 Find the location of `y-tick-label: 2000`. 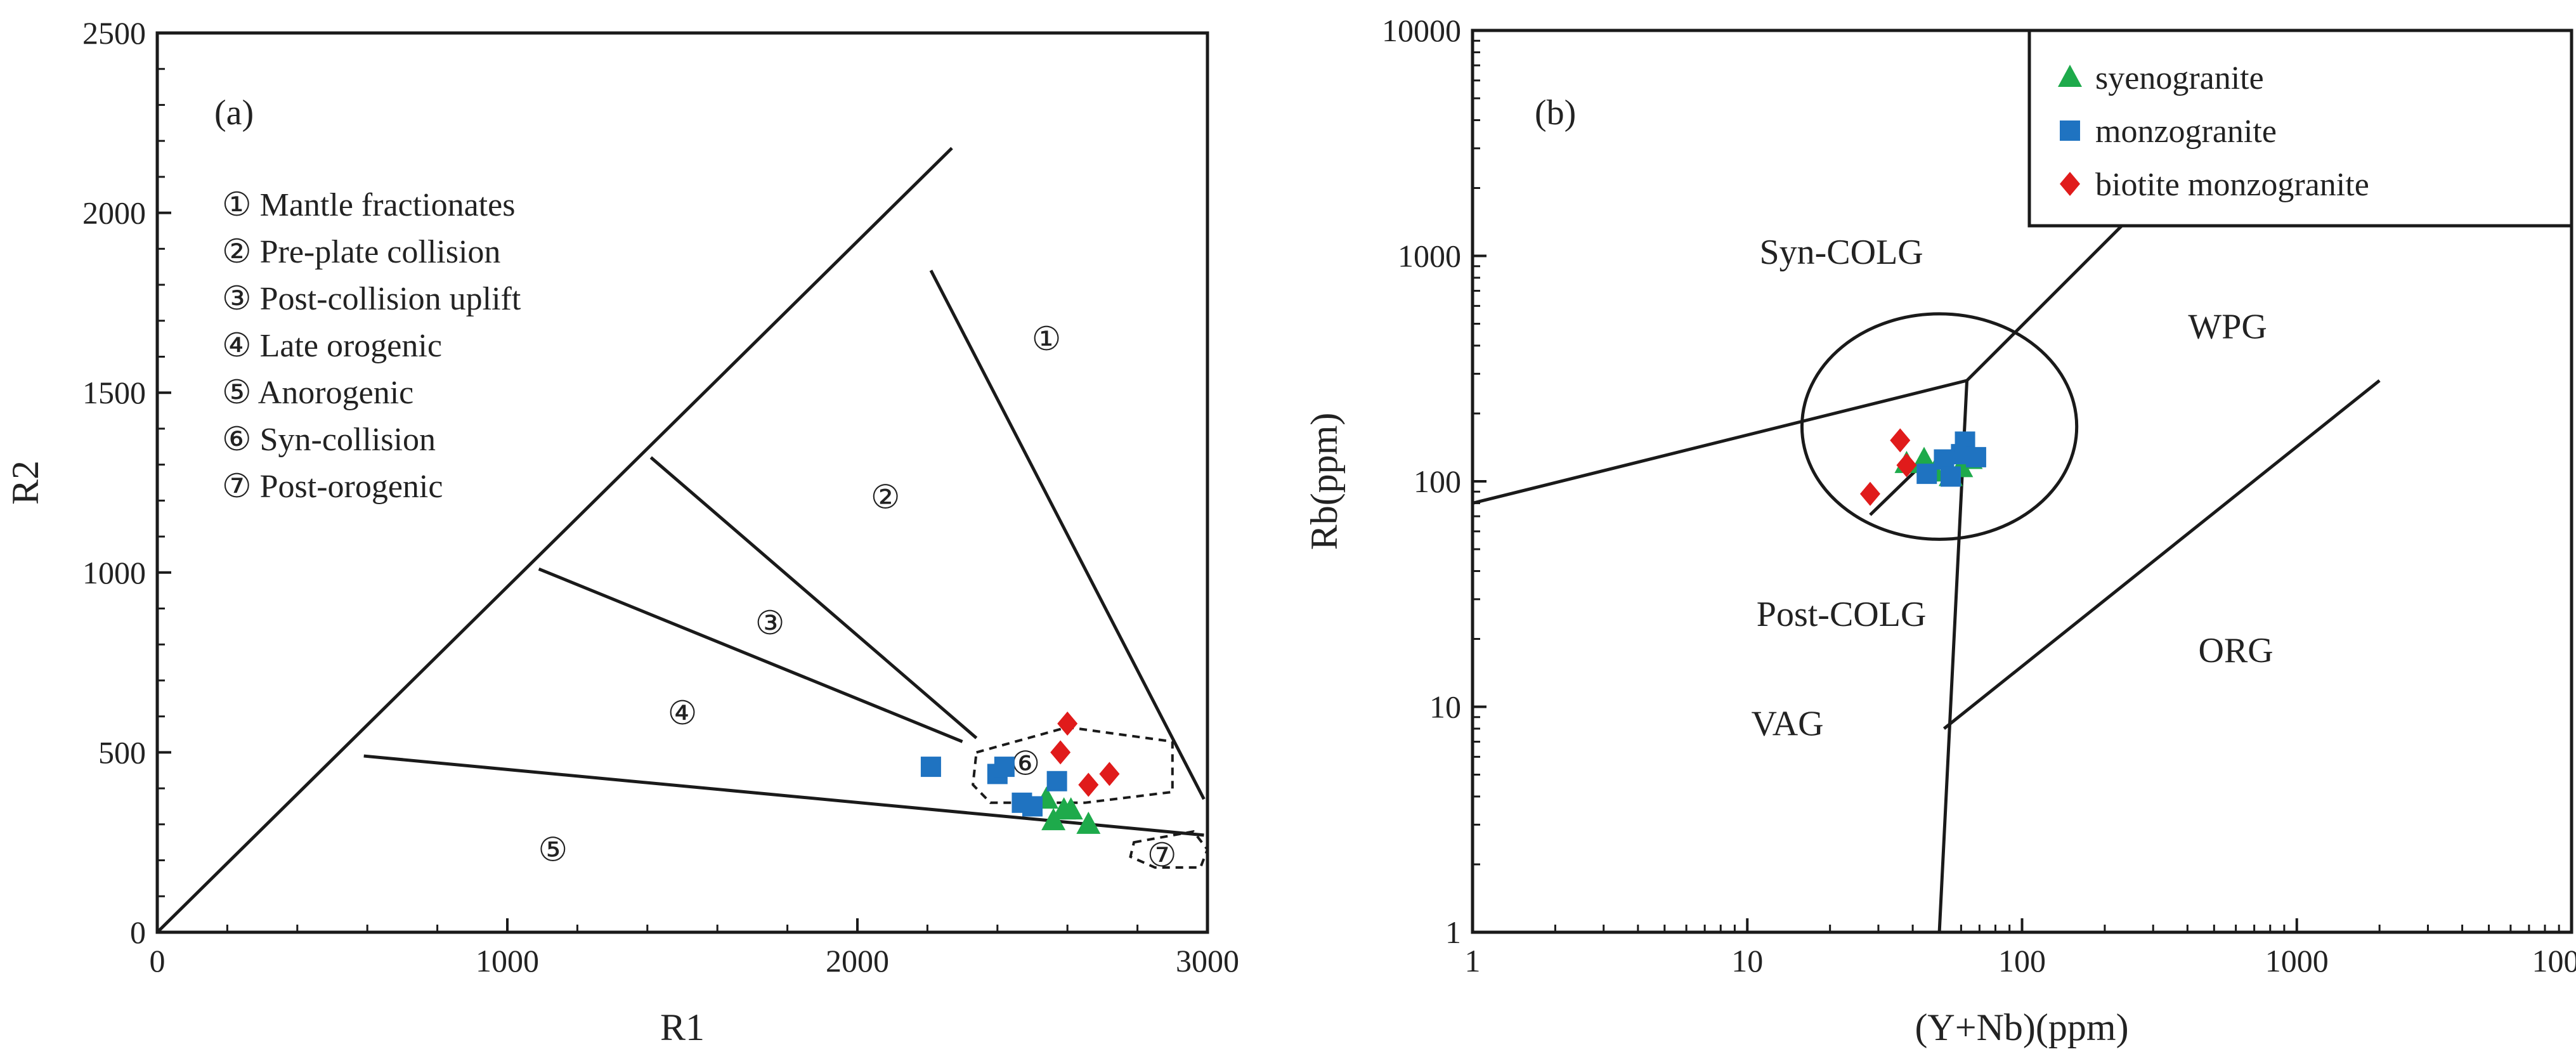

y-tick-label: 2000 is located at coordinates (114, 213).